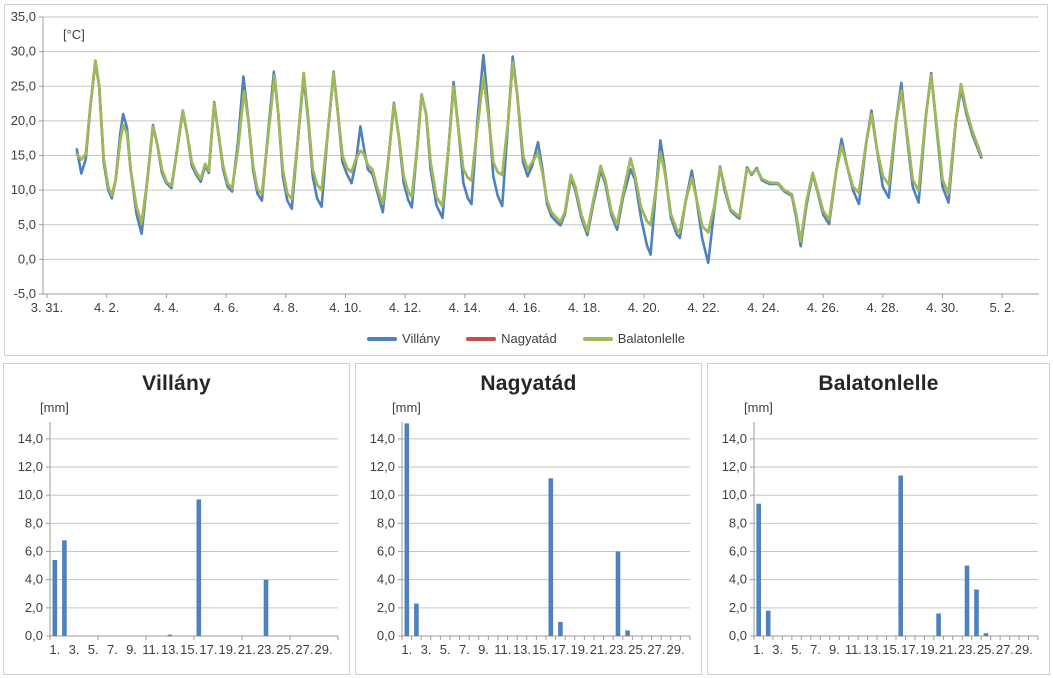  What do you see at coordinates (225, 307) in the screenshot?
I see `x-tick-label: 4. 6.` at bounding box center [225, 307].